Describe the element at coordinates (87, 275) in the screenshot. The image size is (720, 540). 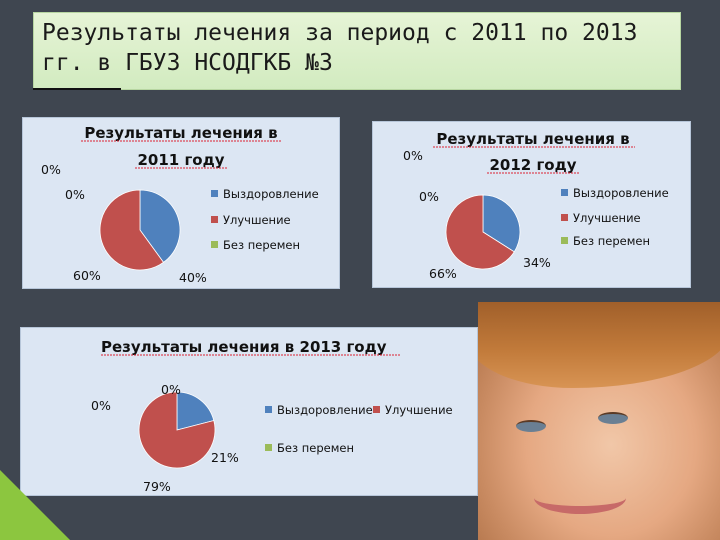
I see `data-label: 60%` at that location.